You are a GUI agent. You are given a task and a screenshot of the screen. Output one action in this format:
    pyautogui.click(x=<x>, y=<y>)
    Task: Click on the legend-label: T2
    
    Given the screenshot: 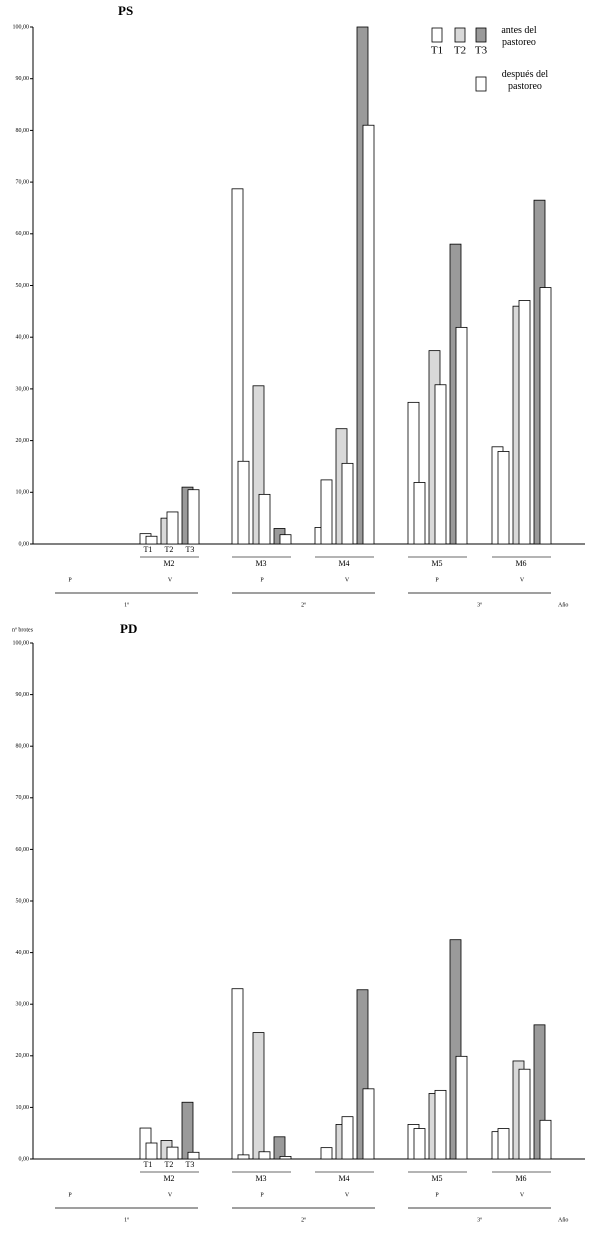 What is the action you would take?
    pyautogui.click(x=460, y=51)
    